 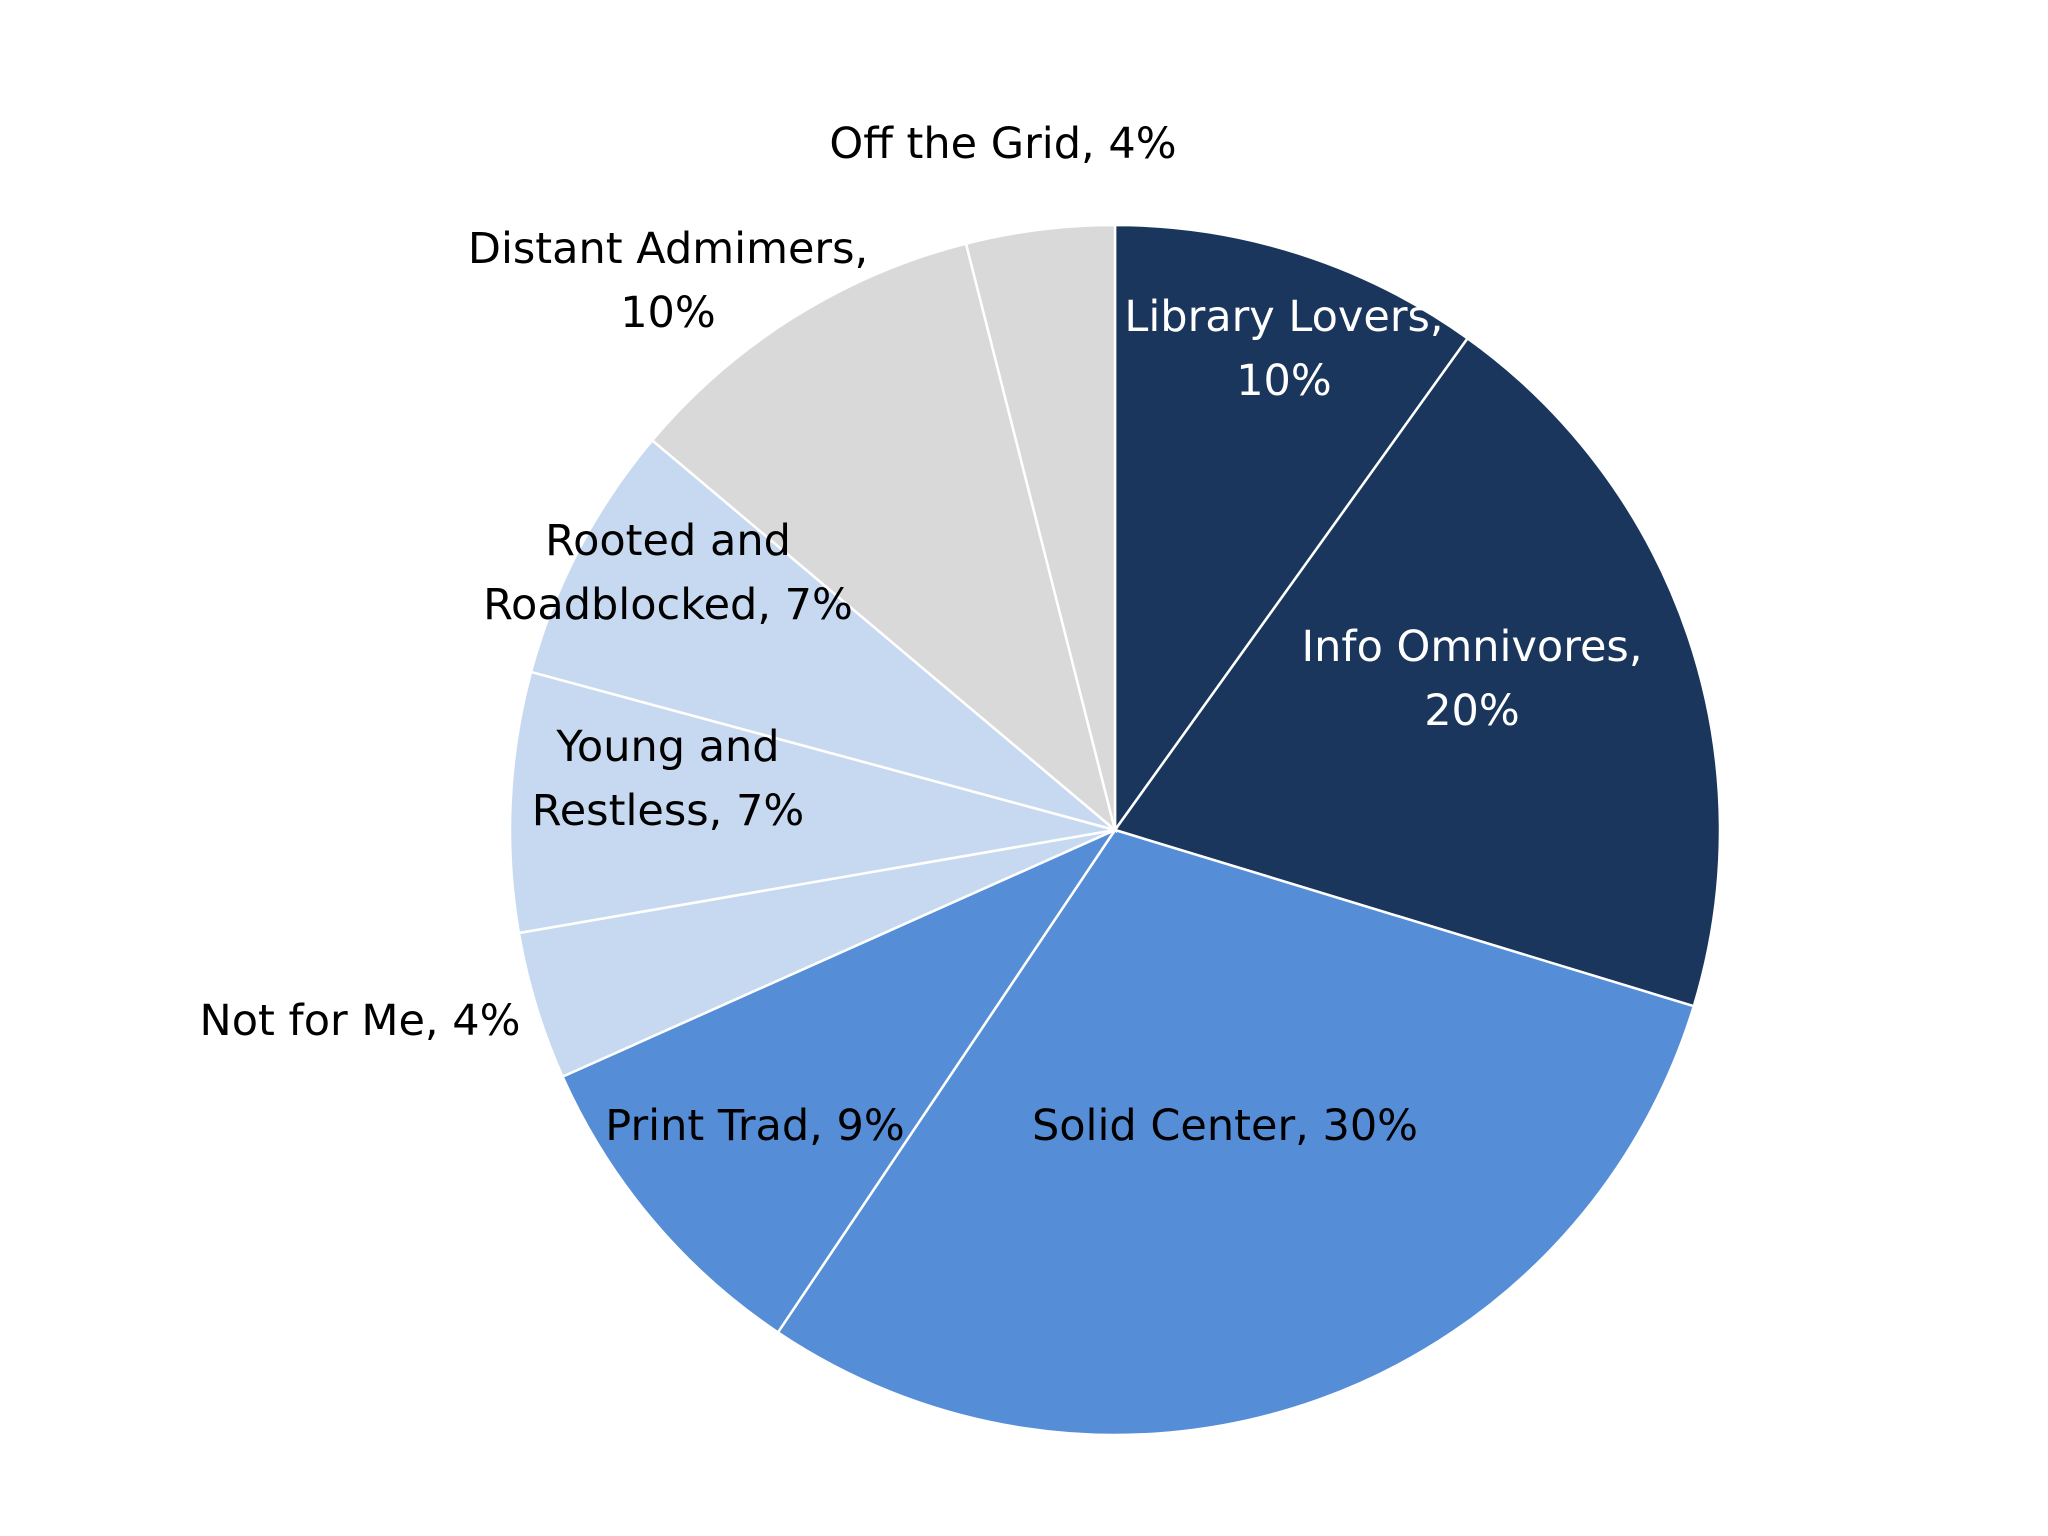 I want to click on label-line: Print Trad, 9%, so click(x=754, y=1126).